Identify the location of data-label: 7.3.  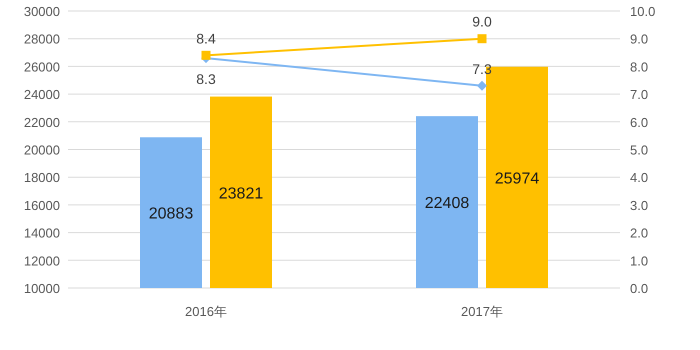
(482, 68).